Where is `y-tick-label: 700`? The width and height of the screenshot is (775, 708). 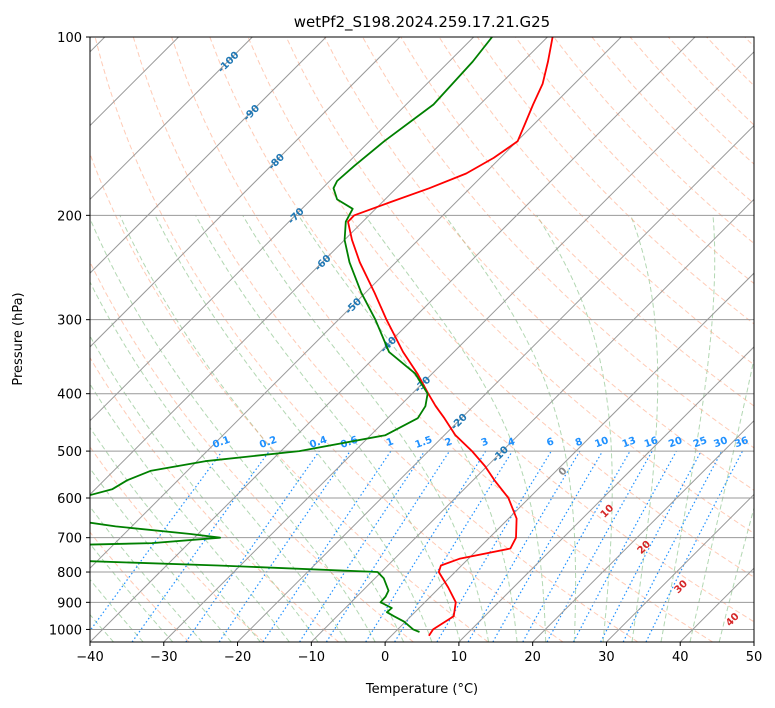
y-tick-label: 700 is located at coordinates (69, 539).